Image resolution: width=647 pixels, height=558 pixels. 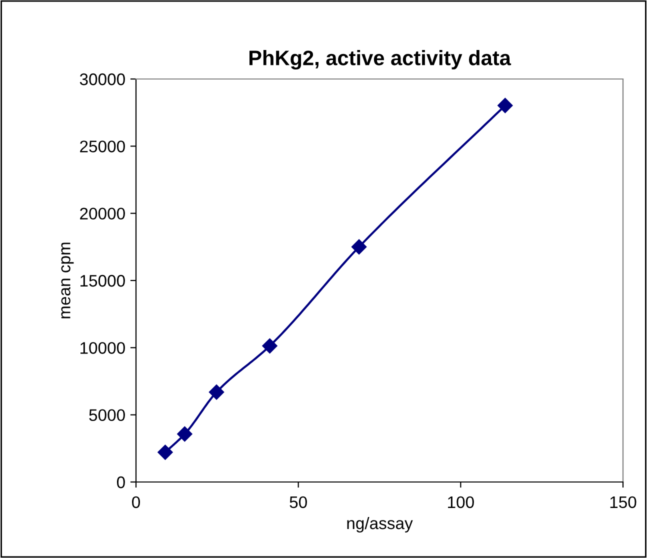 I want to click on x-tick-label: 0, so click(x=136, y=502).